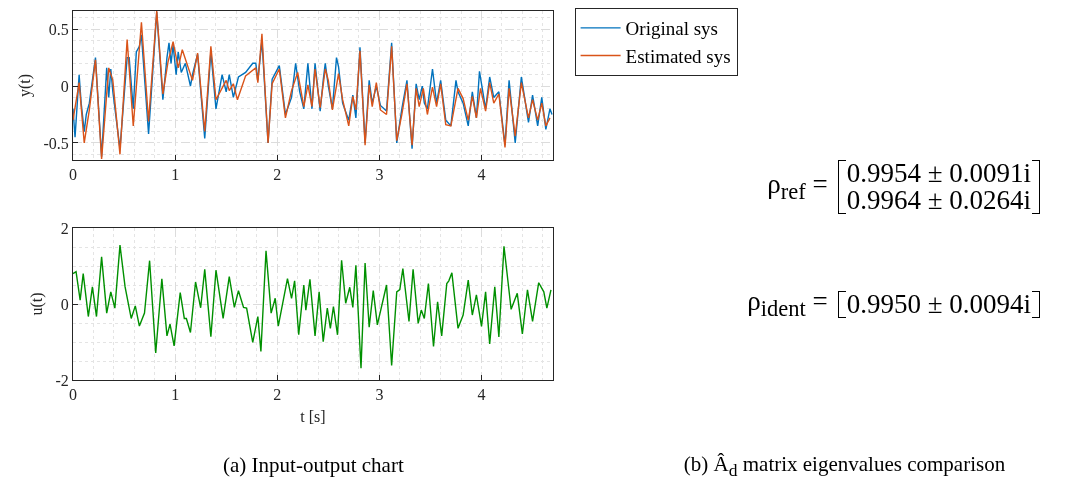  What do you see at coordinates (37, 304) in the screenshot?
I see `y-axis-title: u(t)` at bounding box center [37, 304].